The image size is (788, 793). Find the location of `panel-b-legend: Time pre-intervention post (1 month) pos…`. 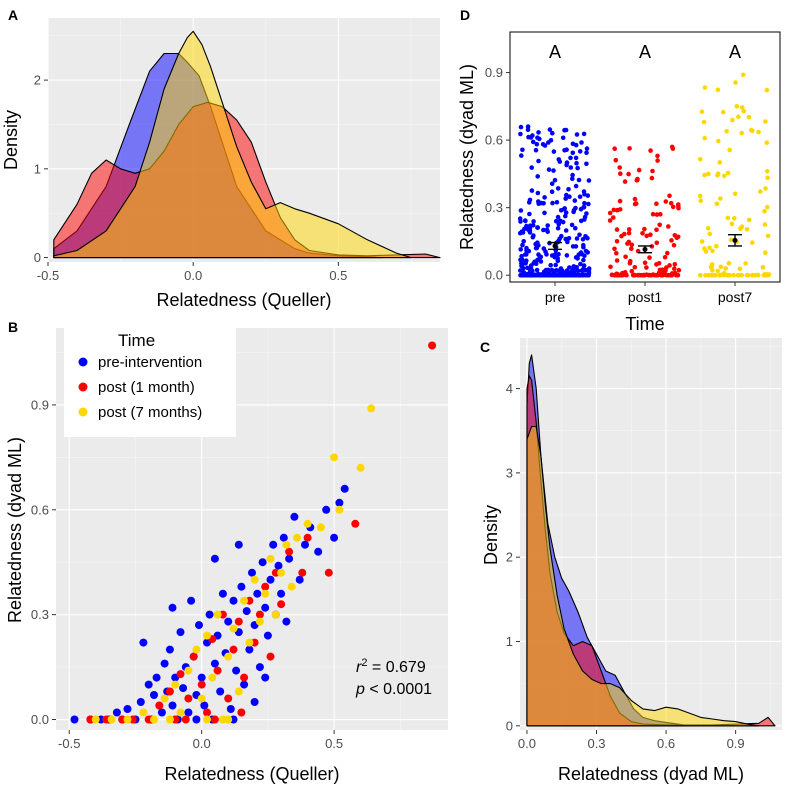

panel-b-legend: Time pre-intervention post (1 month) pos… is located at coordinates (150, 381).